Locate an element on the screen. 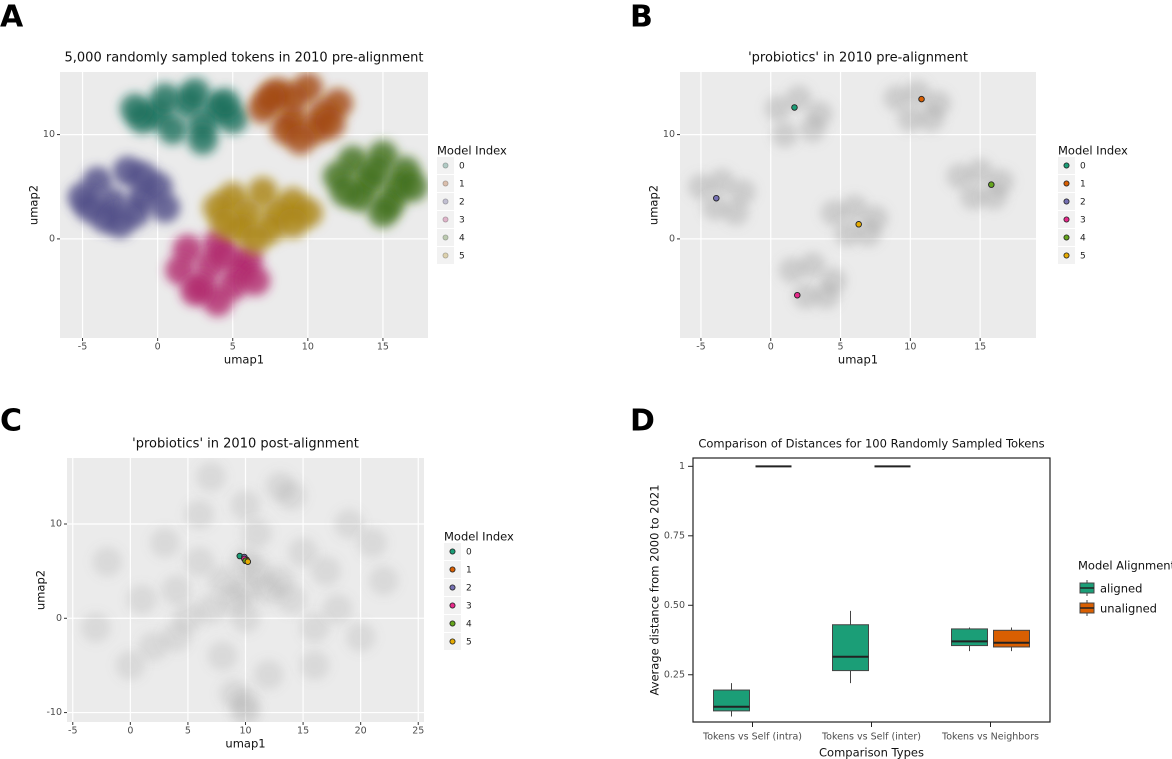  x-tick-label: 10 is located at coordinates (308, 347).